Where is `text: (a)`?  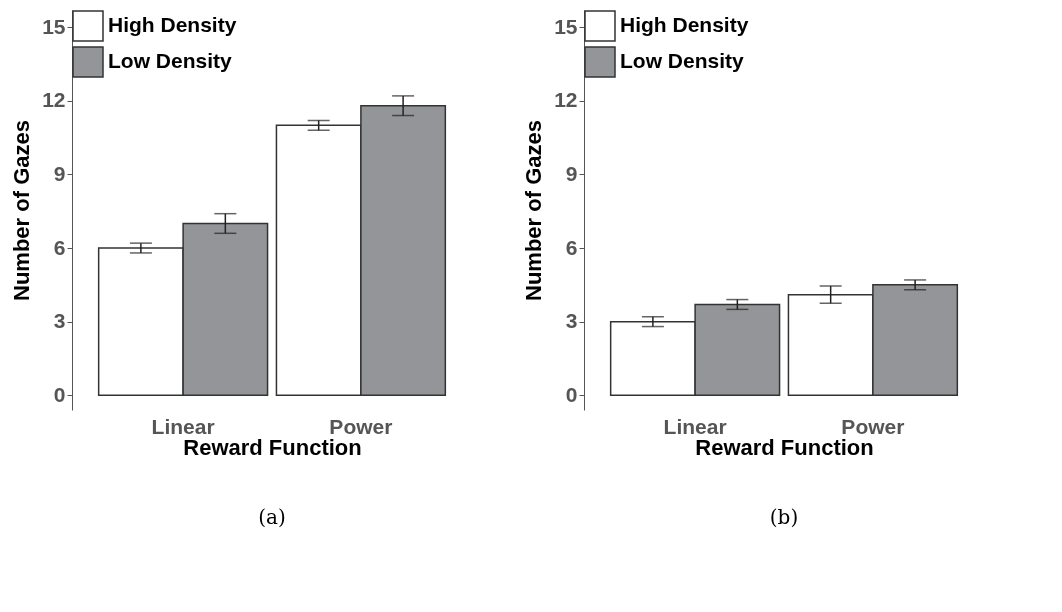
text: (a) is located at coordinates (272, 517).